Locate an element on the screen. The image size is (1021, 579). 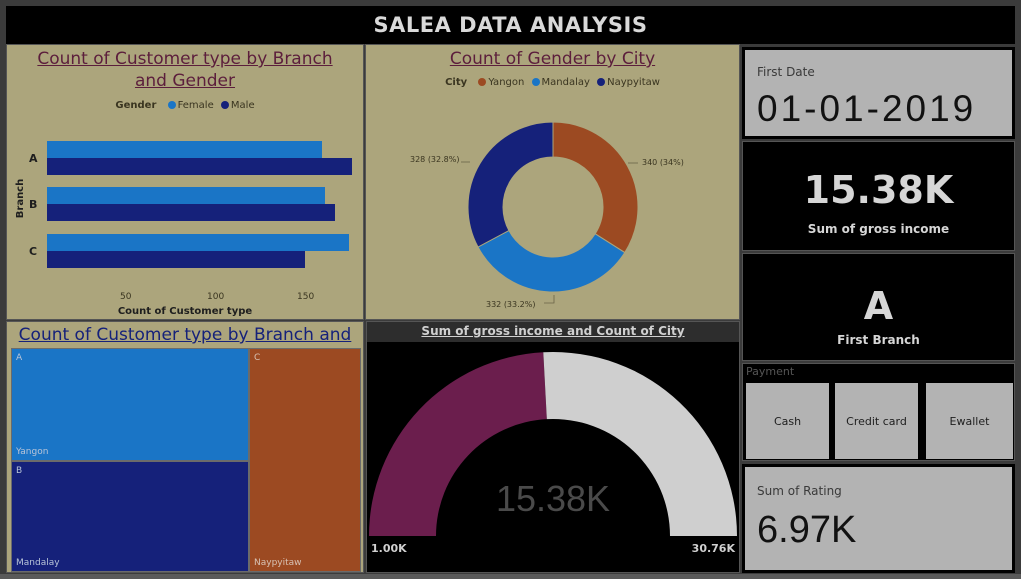
payment-option-cash: Cash is located at coordinates (787, 421).